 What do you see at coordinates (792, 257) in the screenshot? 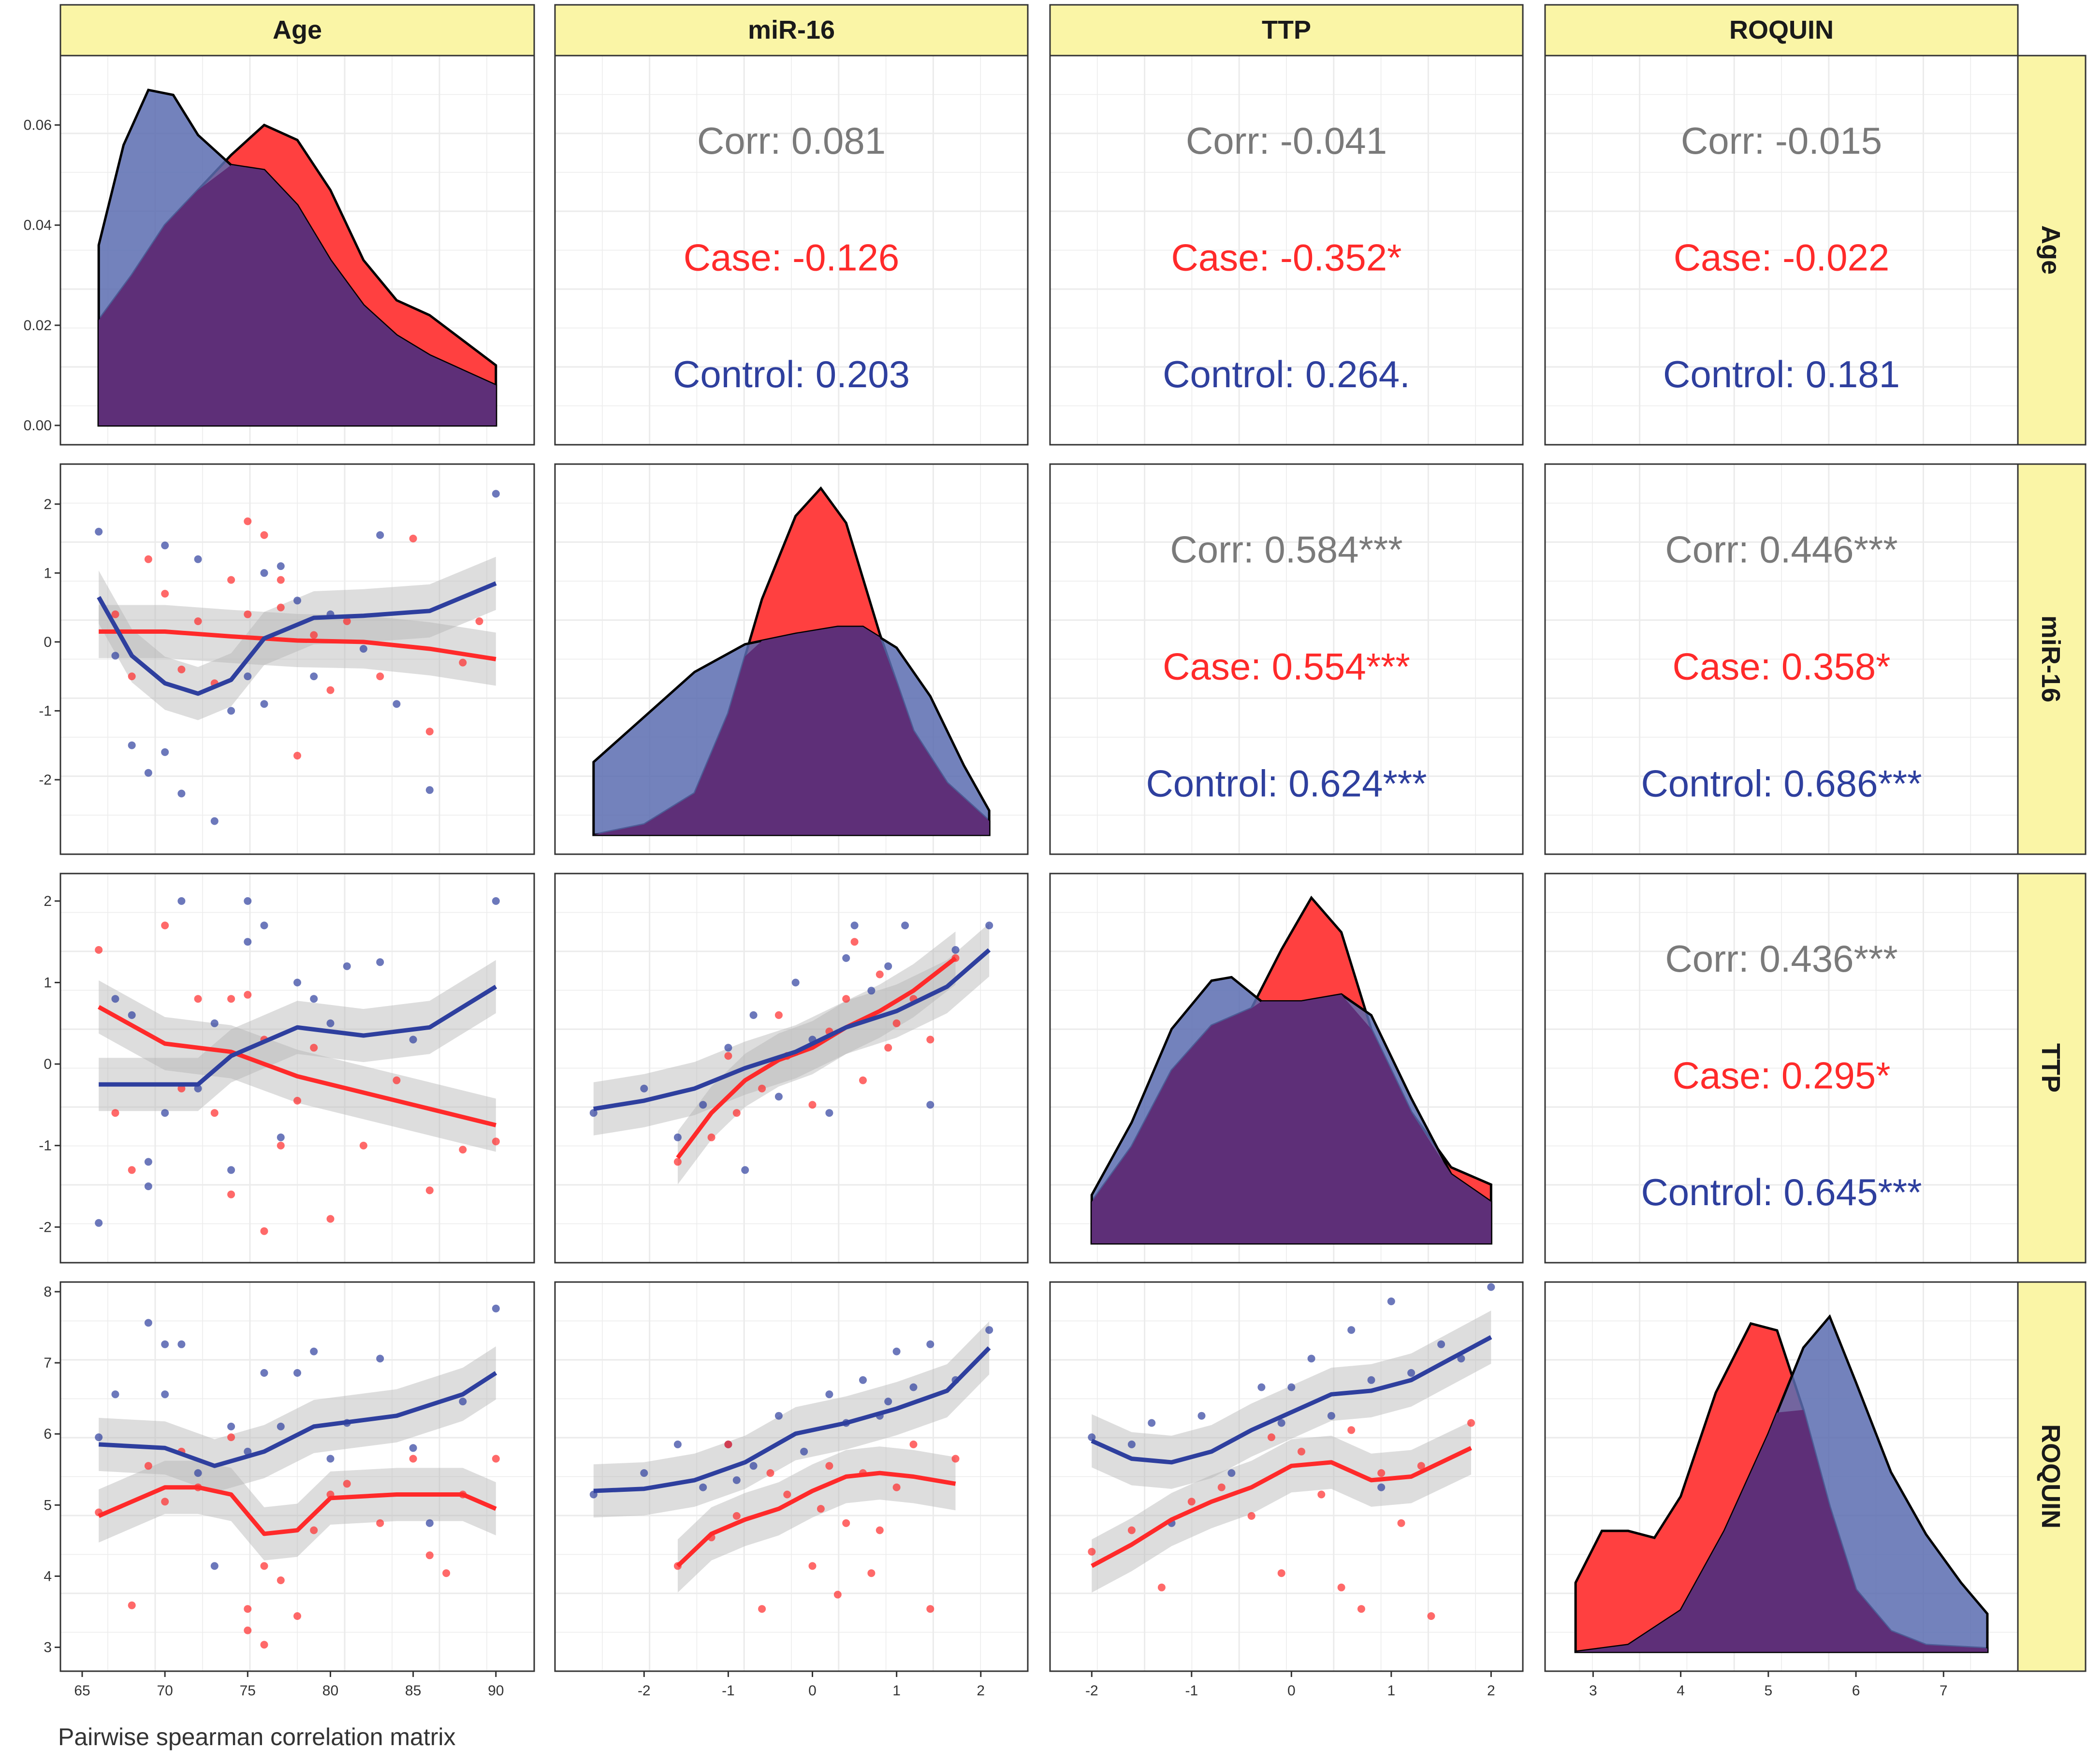
I see `corr-case: Case: -0.126` at bounding box center [792, 257].